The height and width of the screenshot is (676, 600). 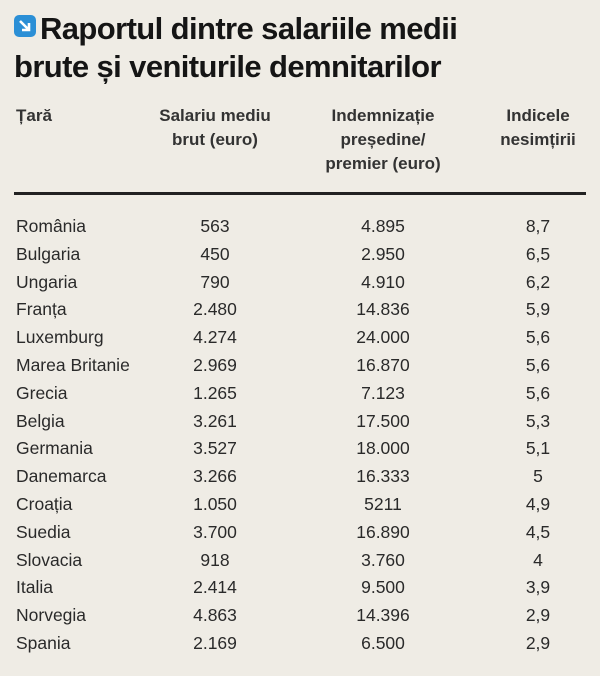 I want to click on allowance-cell: 6.500, so click(x=383, y=643).